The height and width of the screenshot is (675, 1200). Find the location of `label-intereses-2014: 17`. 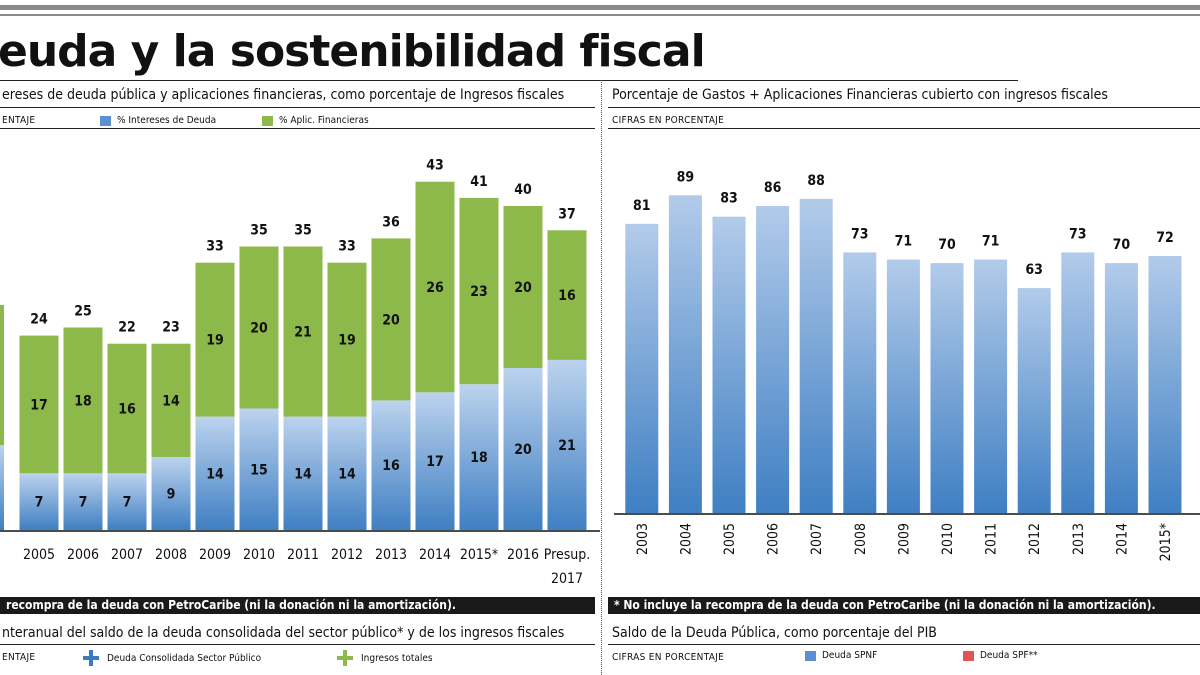

label-intereses-2014: 17 is located at coordinates (435, 462).